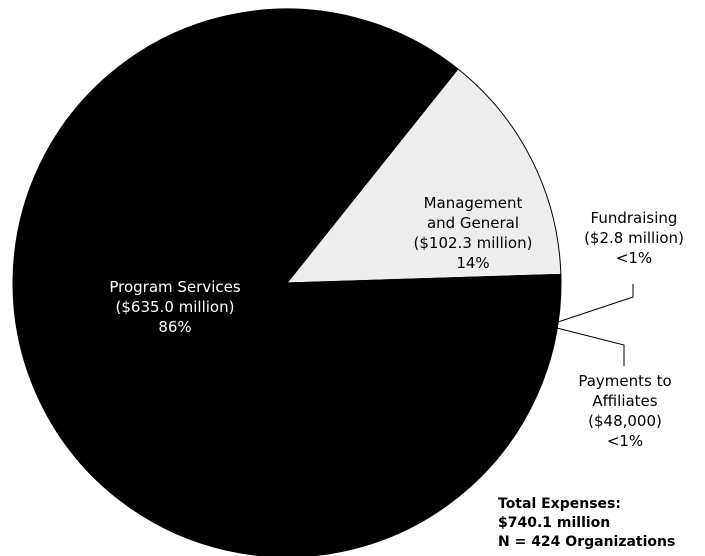 The image size is (705, 556). What do you see at coordinates (624, 401) in the screenshot?
I see `affiliates-label-line-2: Affiliates` at bounding box center [624, 401].